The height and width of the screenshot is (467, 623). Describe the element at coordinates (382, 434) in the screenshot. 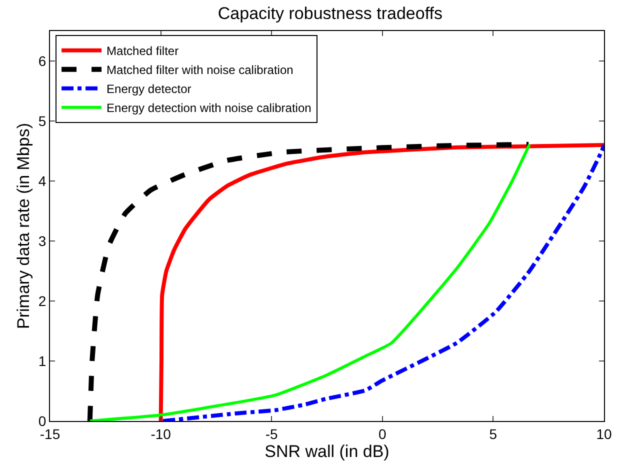

I see `x-tick-label: 0` at that location.